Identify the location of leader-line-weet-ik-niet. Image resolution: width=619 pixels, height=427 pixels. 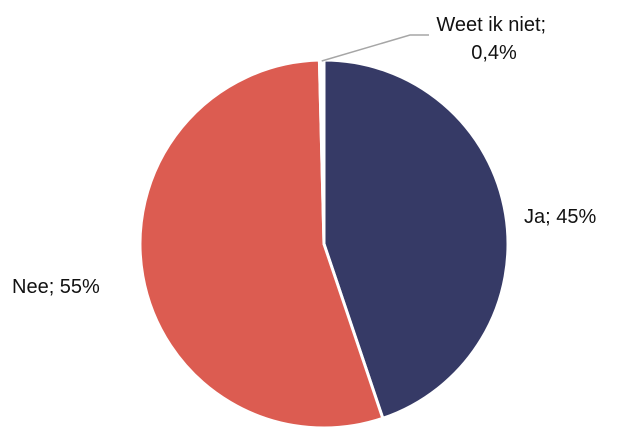
(375, 48).